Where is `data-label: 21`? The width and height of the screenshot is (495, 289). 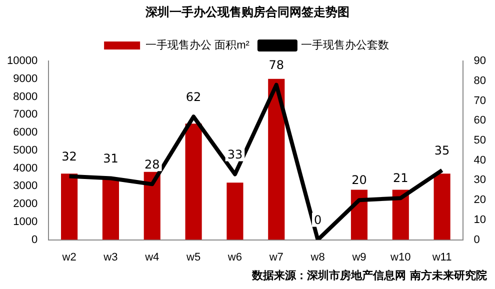 data-label: 21 is located at coordinates (400, 178).